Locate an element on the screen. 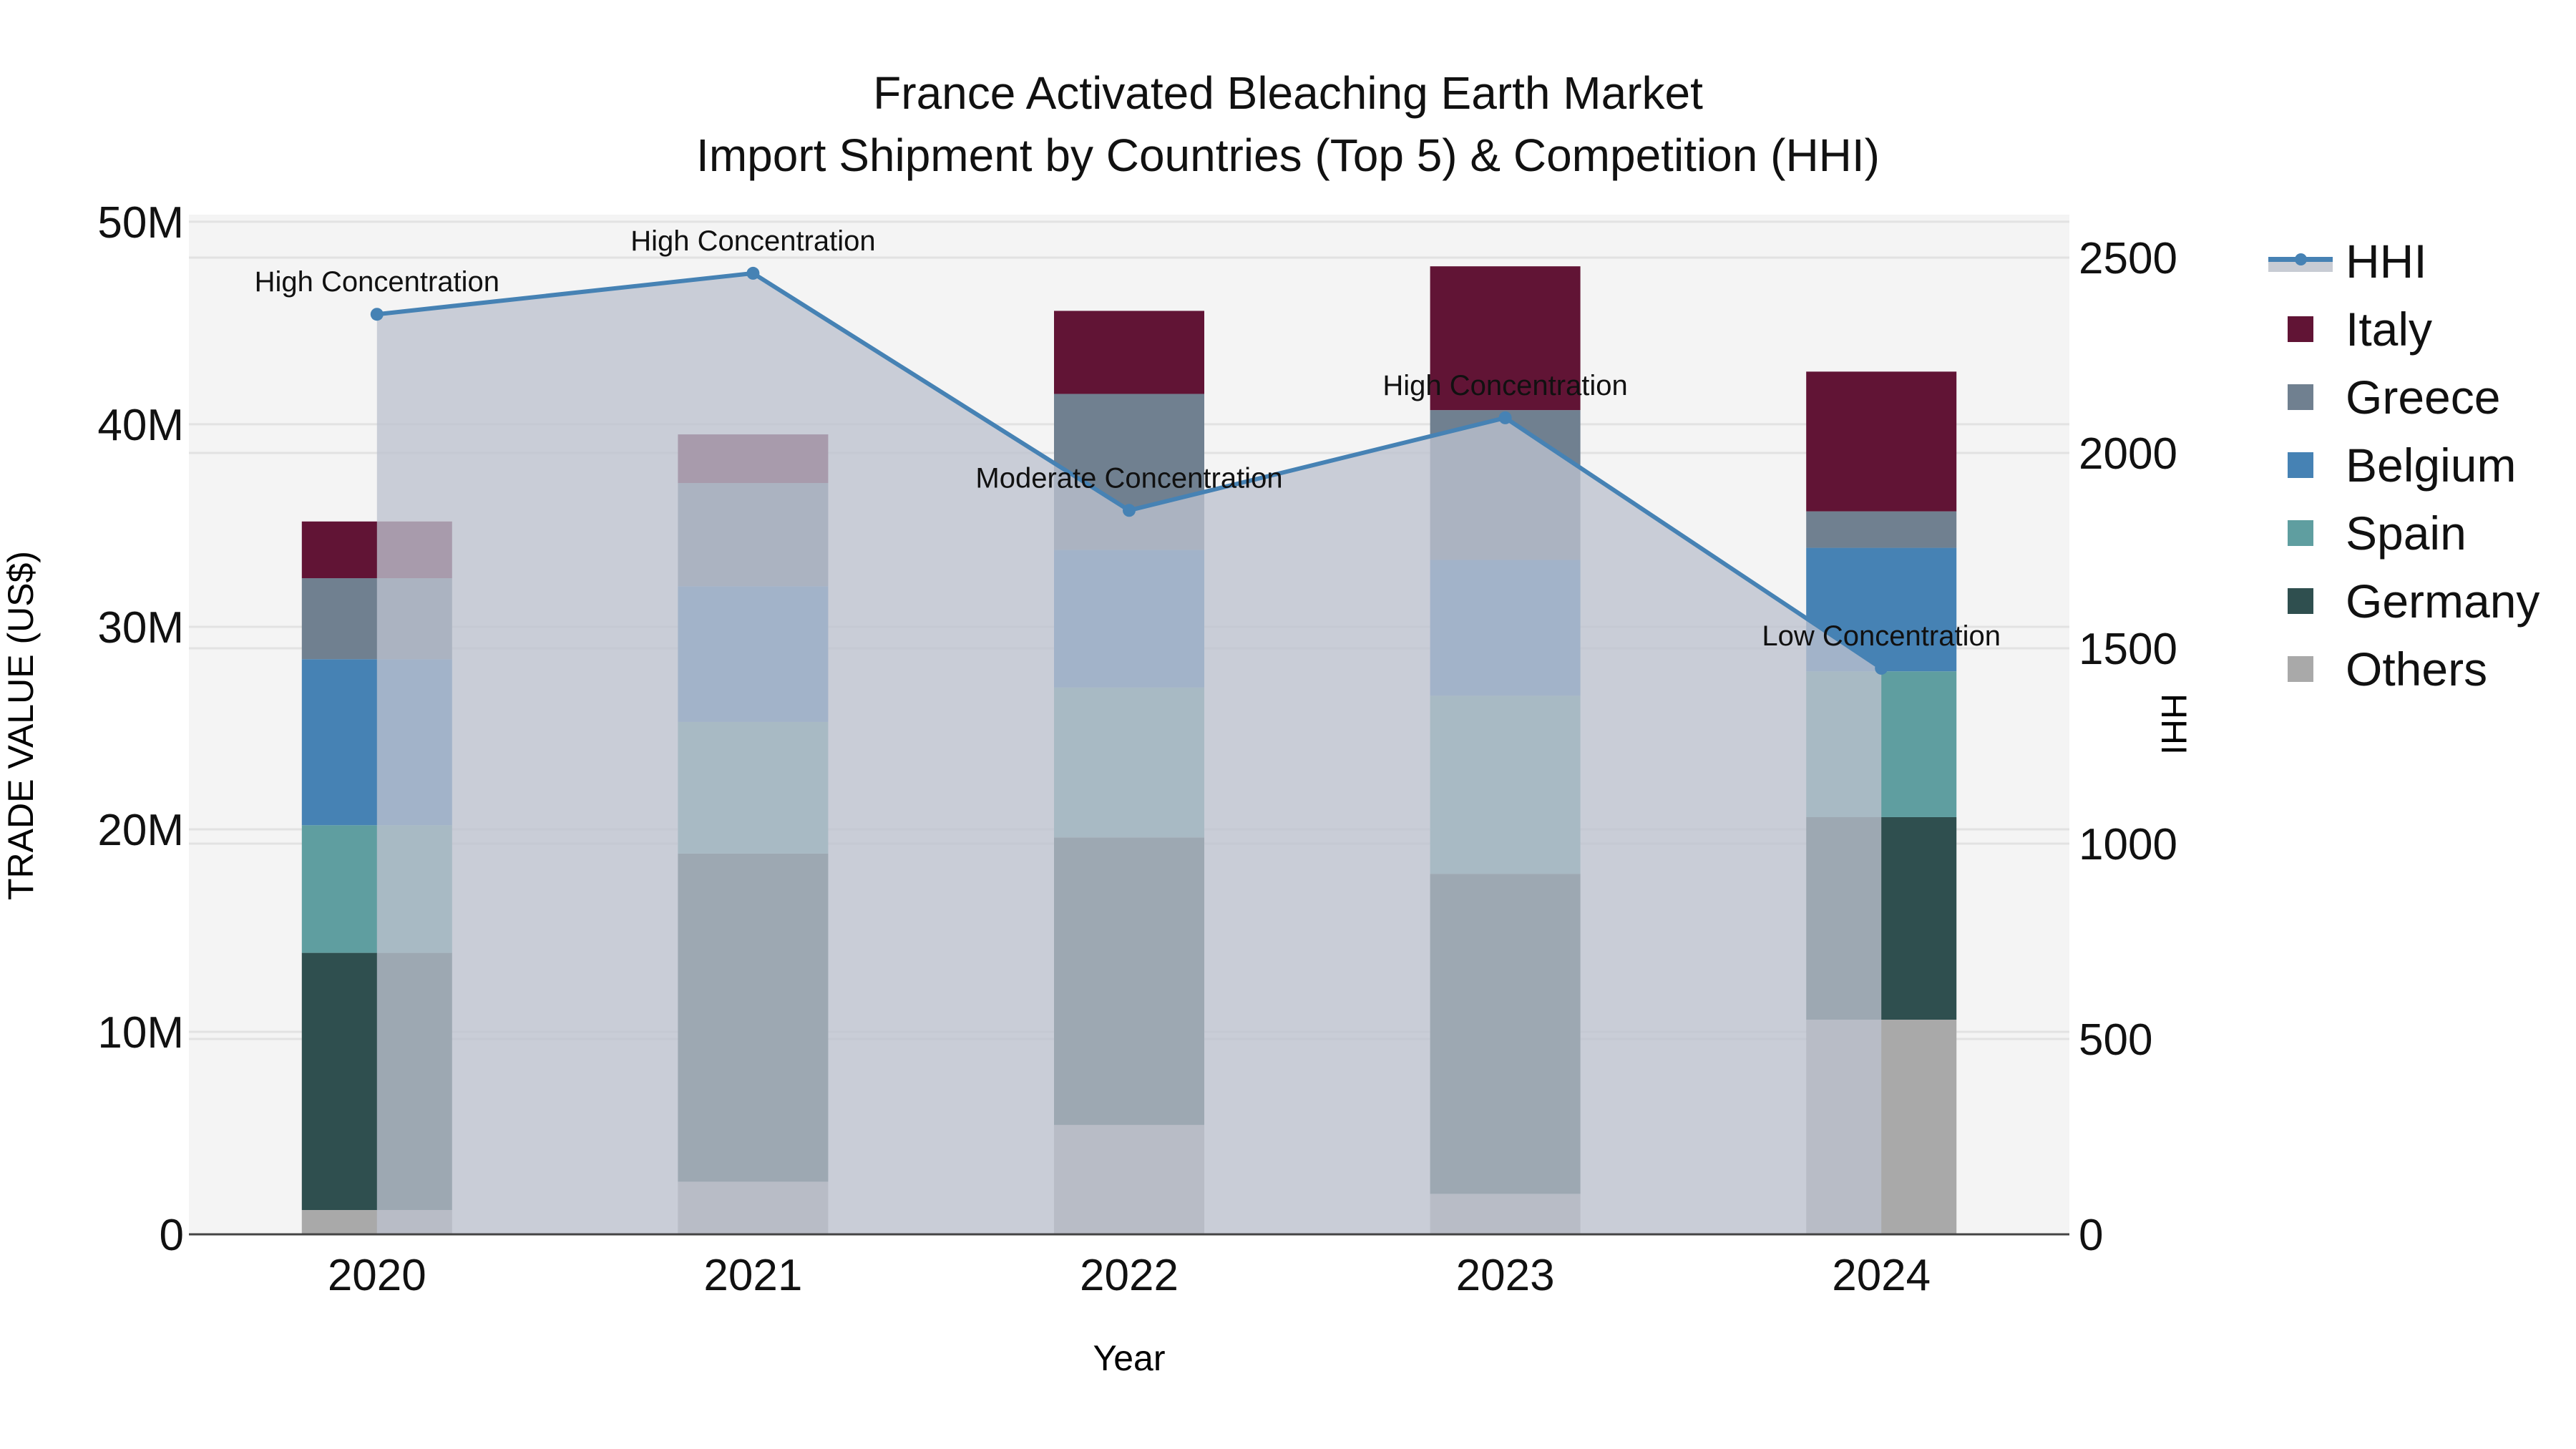 The width and height of the screenshot is (2576, 1449). hhi-point-2023 is located at coordinates (1505, 417).